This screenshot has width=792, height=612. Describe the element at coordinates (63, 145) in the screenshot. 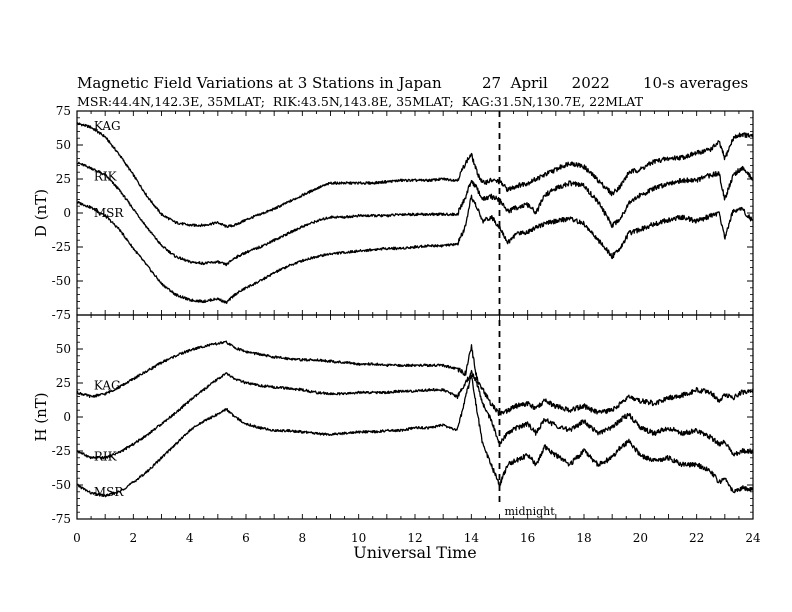

I see `d-ytick-label: 50` at that location.